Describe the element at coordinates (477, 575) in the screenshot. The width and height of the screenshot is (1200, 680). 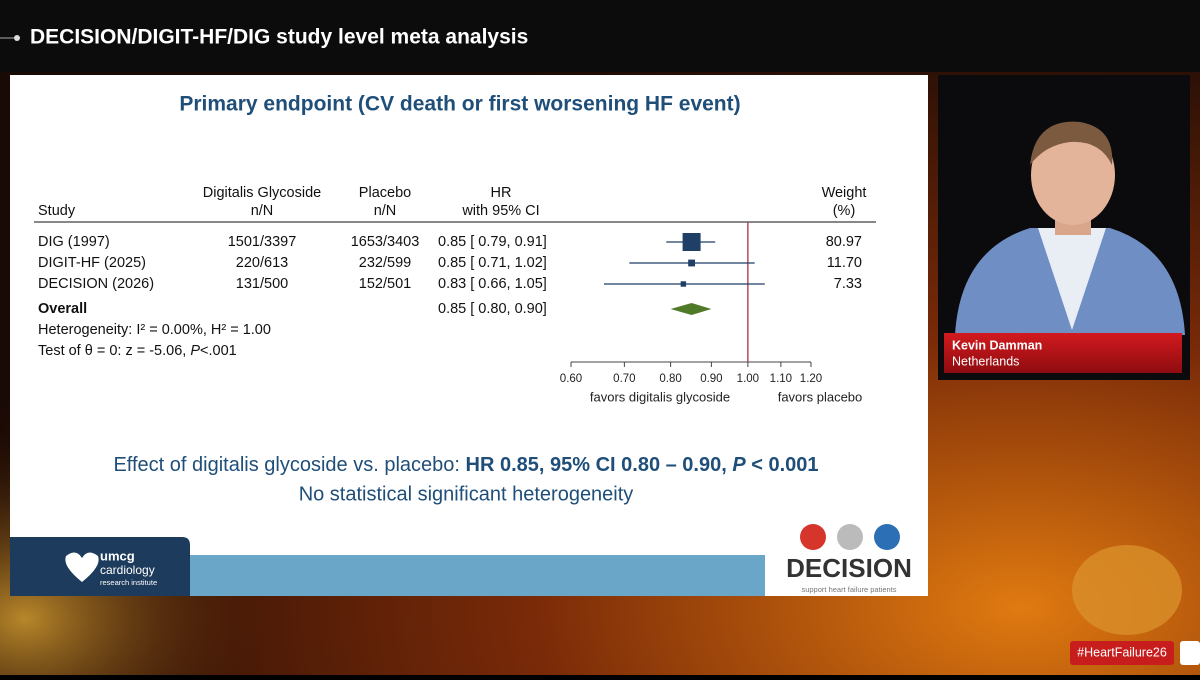
I see `footer-band` at that location.